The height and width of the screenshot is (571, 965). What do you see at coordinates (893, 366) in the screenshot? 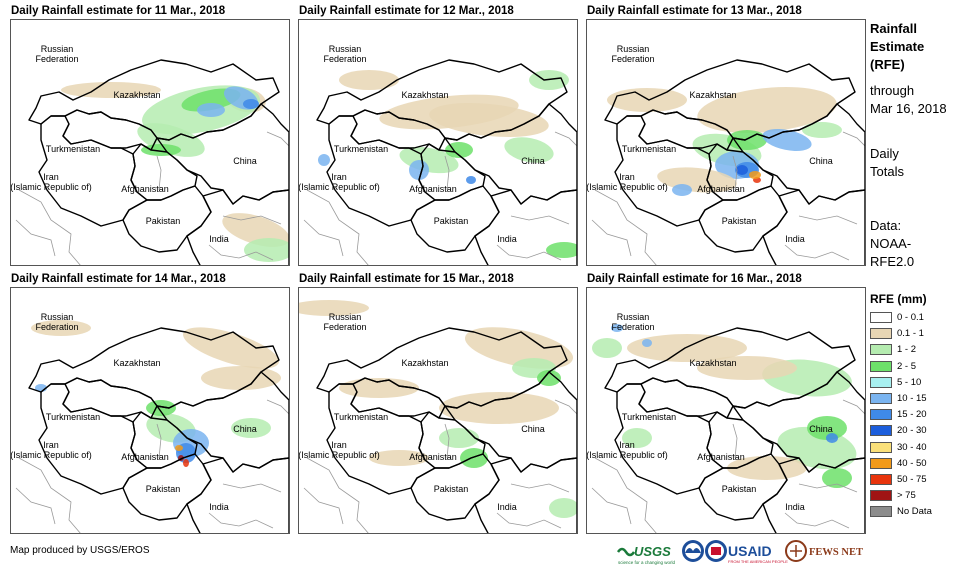
I see `legend-item: 2 - 5` at bounding box center [893, 366].